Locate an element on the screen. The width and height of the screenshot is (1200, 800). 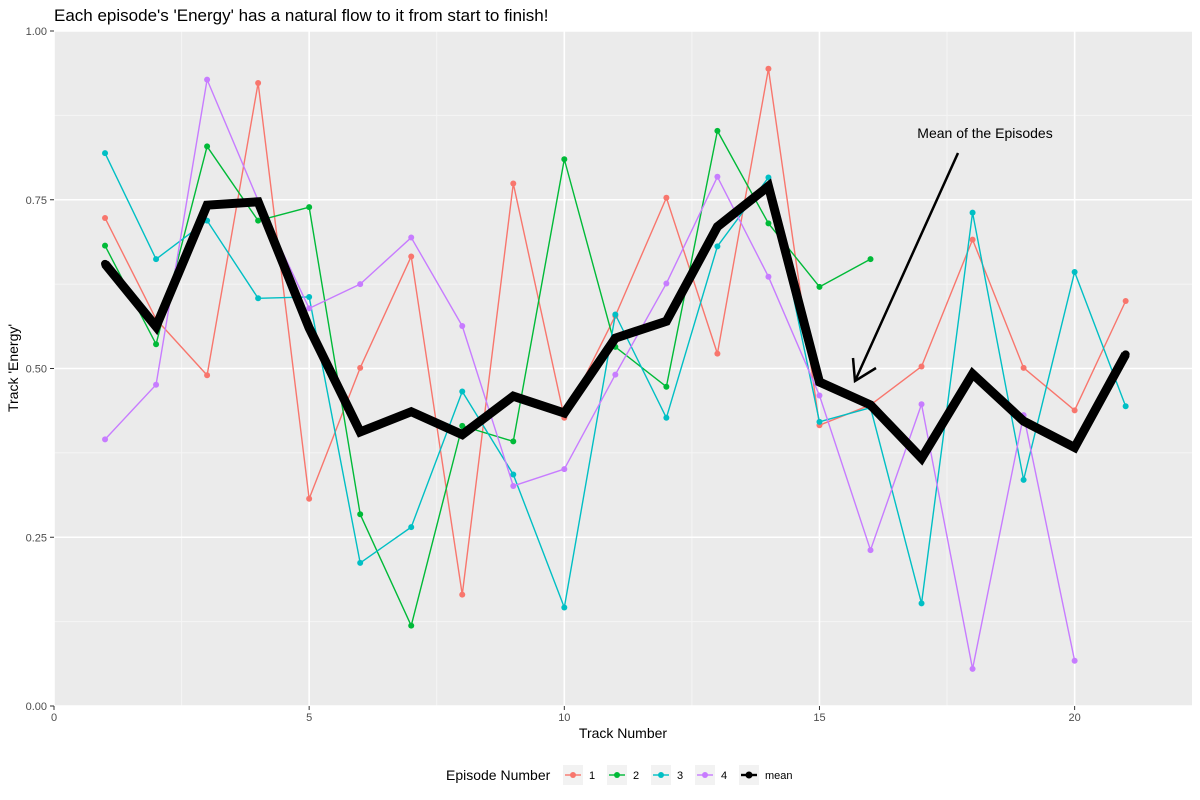
legend-label-1: 1 is located at coordinates (592, 776).